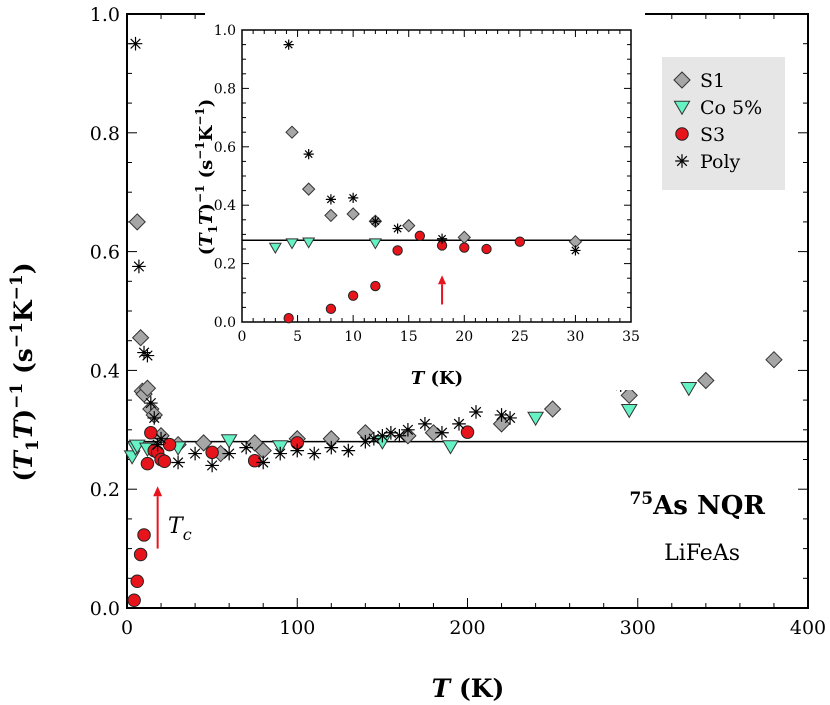  What do you see at coordinates (225, 206) in the screenshot?
I see `inset-y-tick-label: 0.4` at bounding box center [225, 206].